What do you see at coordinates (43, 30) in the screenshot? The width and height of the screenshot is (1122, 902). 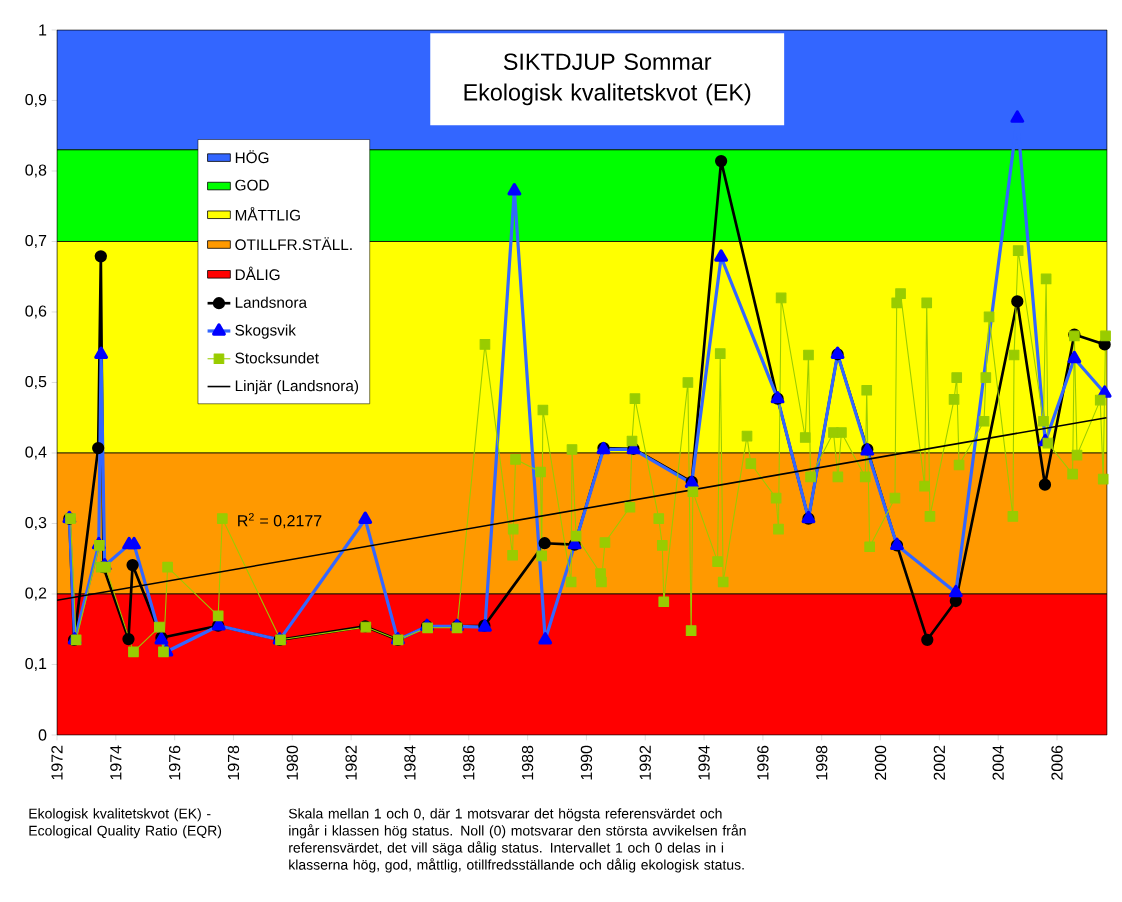 I see `y-tick-label: 1` at bounding box center [43, 30].